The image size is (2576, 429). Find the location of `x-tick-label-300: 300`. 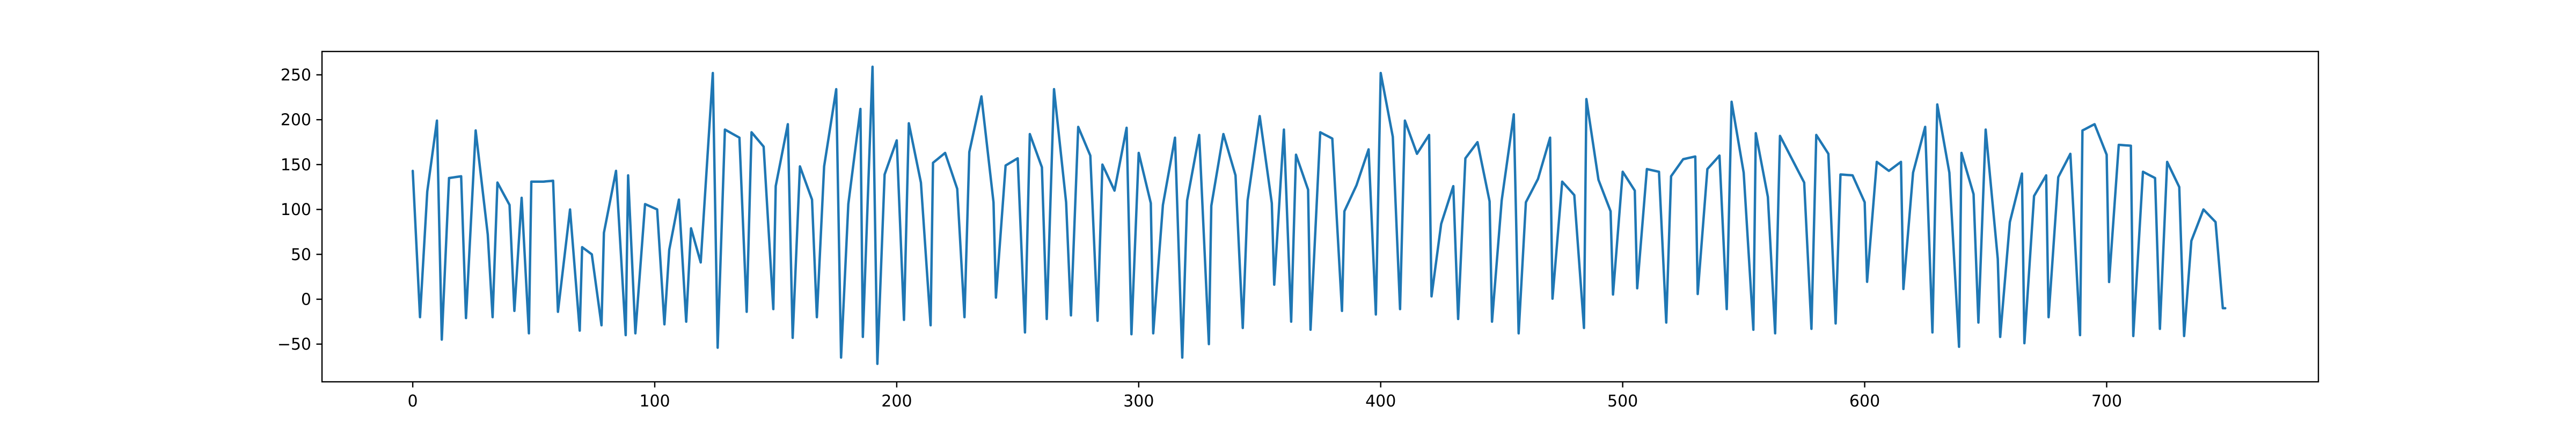

x-tick-label-300: 300 is located at coordinates (1138, 401).